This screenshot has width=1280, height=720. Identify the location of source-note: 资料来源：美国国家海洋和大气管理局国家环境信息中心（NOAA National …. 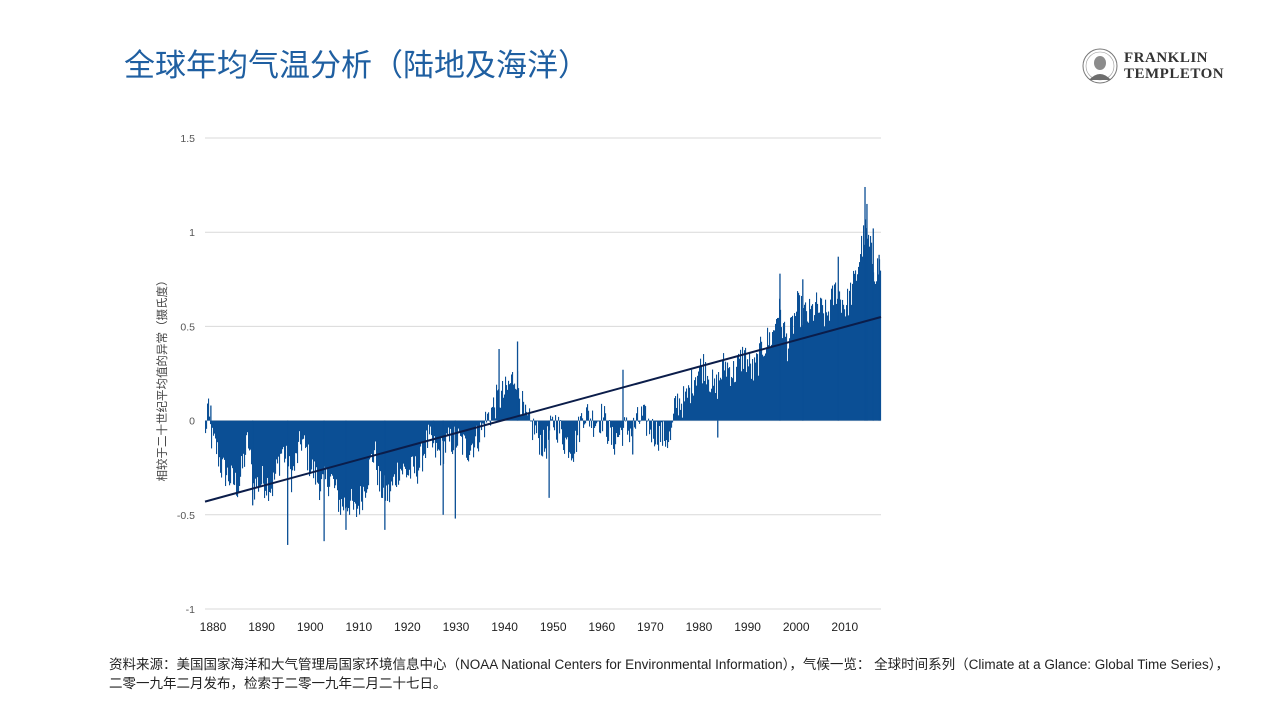
(669, 674).